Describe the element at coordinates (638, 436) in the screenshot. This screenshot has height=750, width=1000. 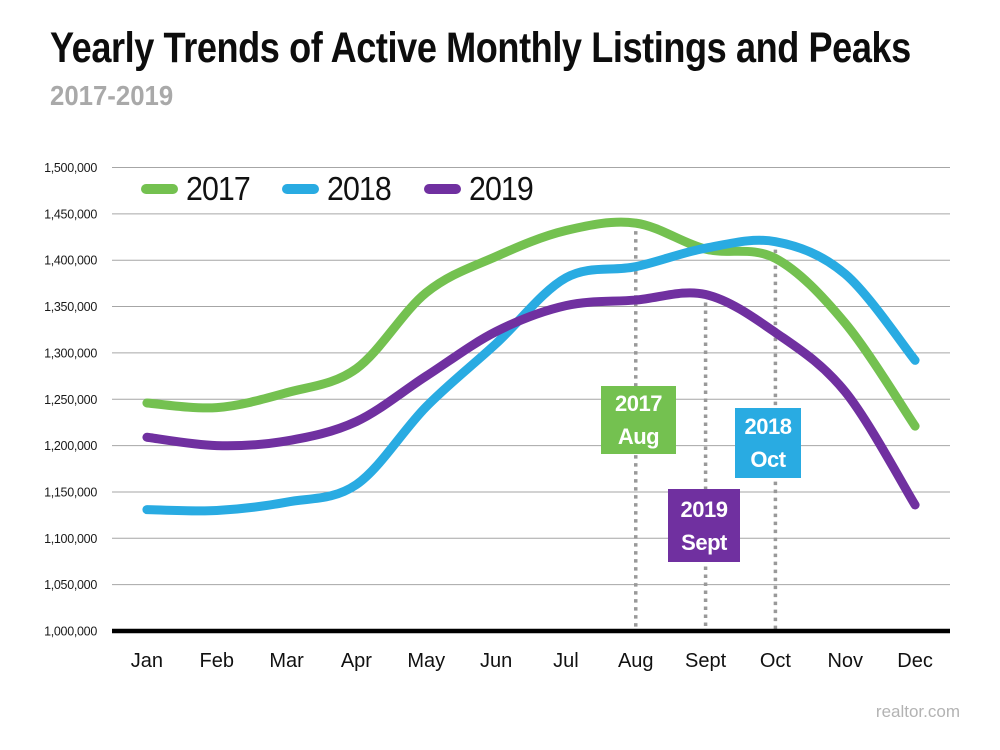
I see `peak-label-month: Aug` at that location.